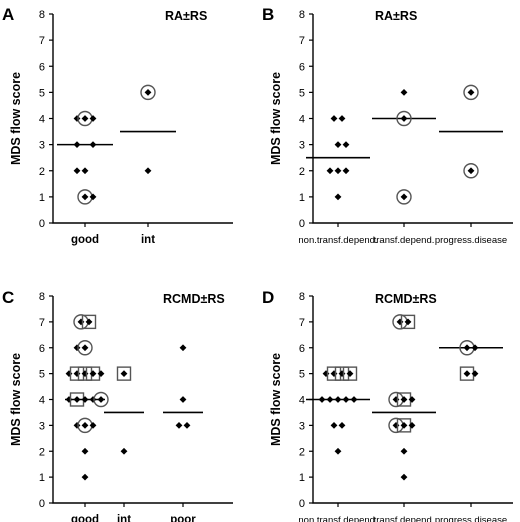 Image resolution: width=520 pixels, height=522 pixels. I want to click on y-tick-label: 6, so click(302, 67).